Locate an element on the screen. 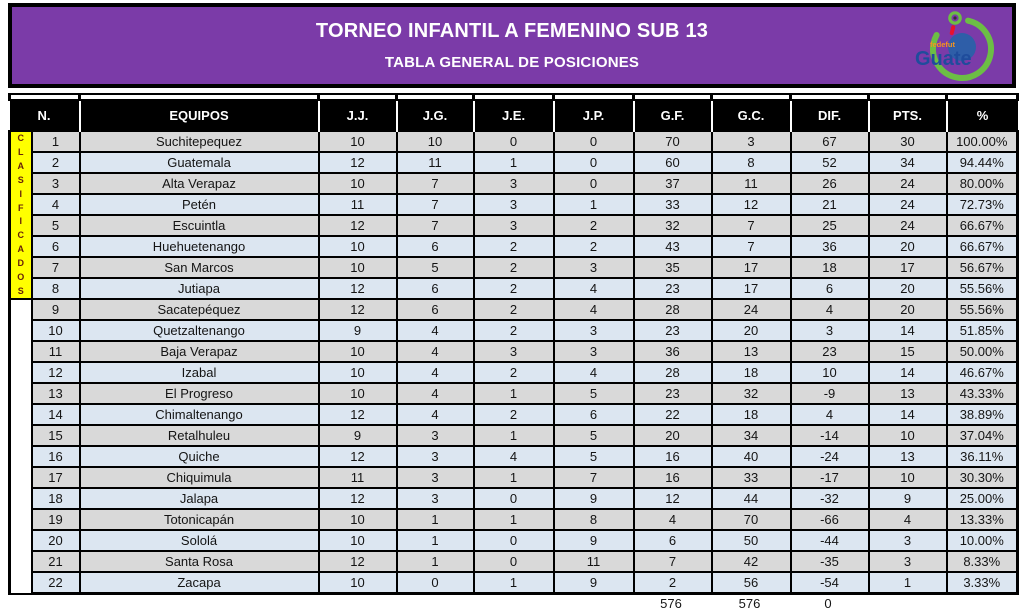  column-tick-row is located at coordinates (513, 97).